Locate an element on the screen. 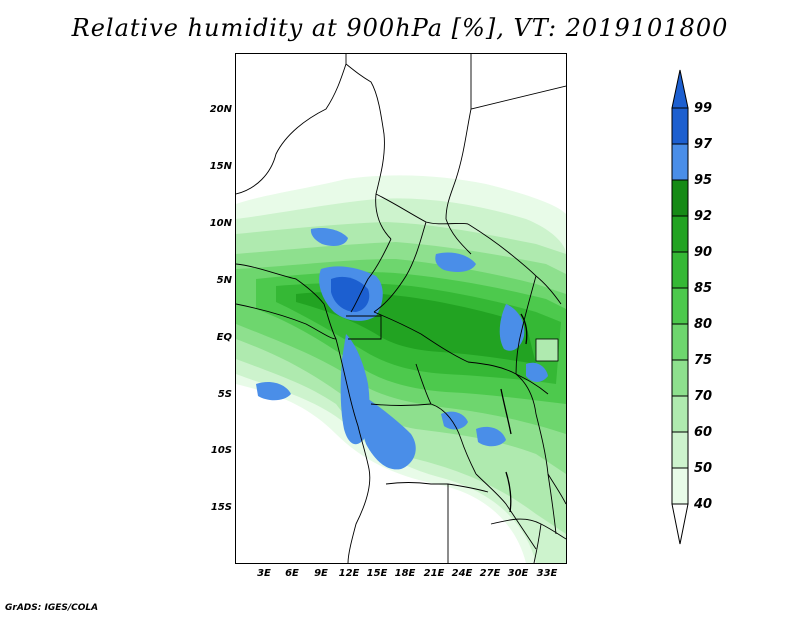 Image resolution: width=800 pixels, height=618 pixels. lon-label-30e: 30E is located at coordinates (518, 573).